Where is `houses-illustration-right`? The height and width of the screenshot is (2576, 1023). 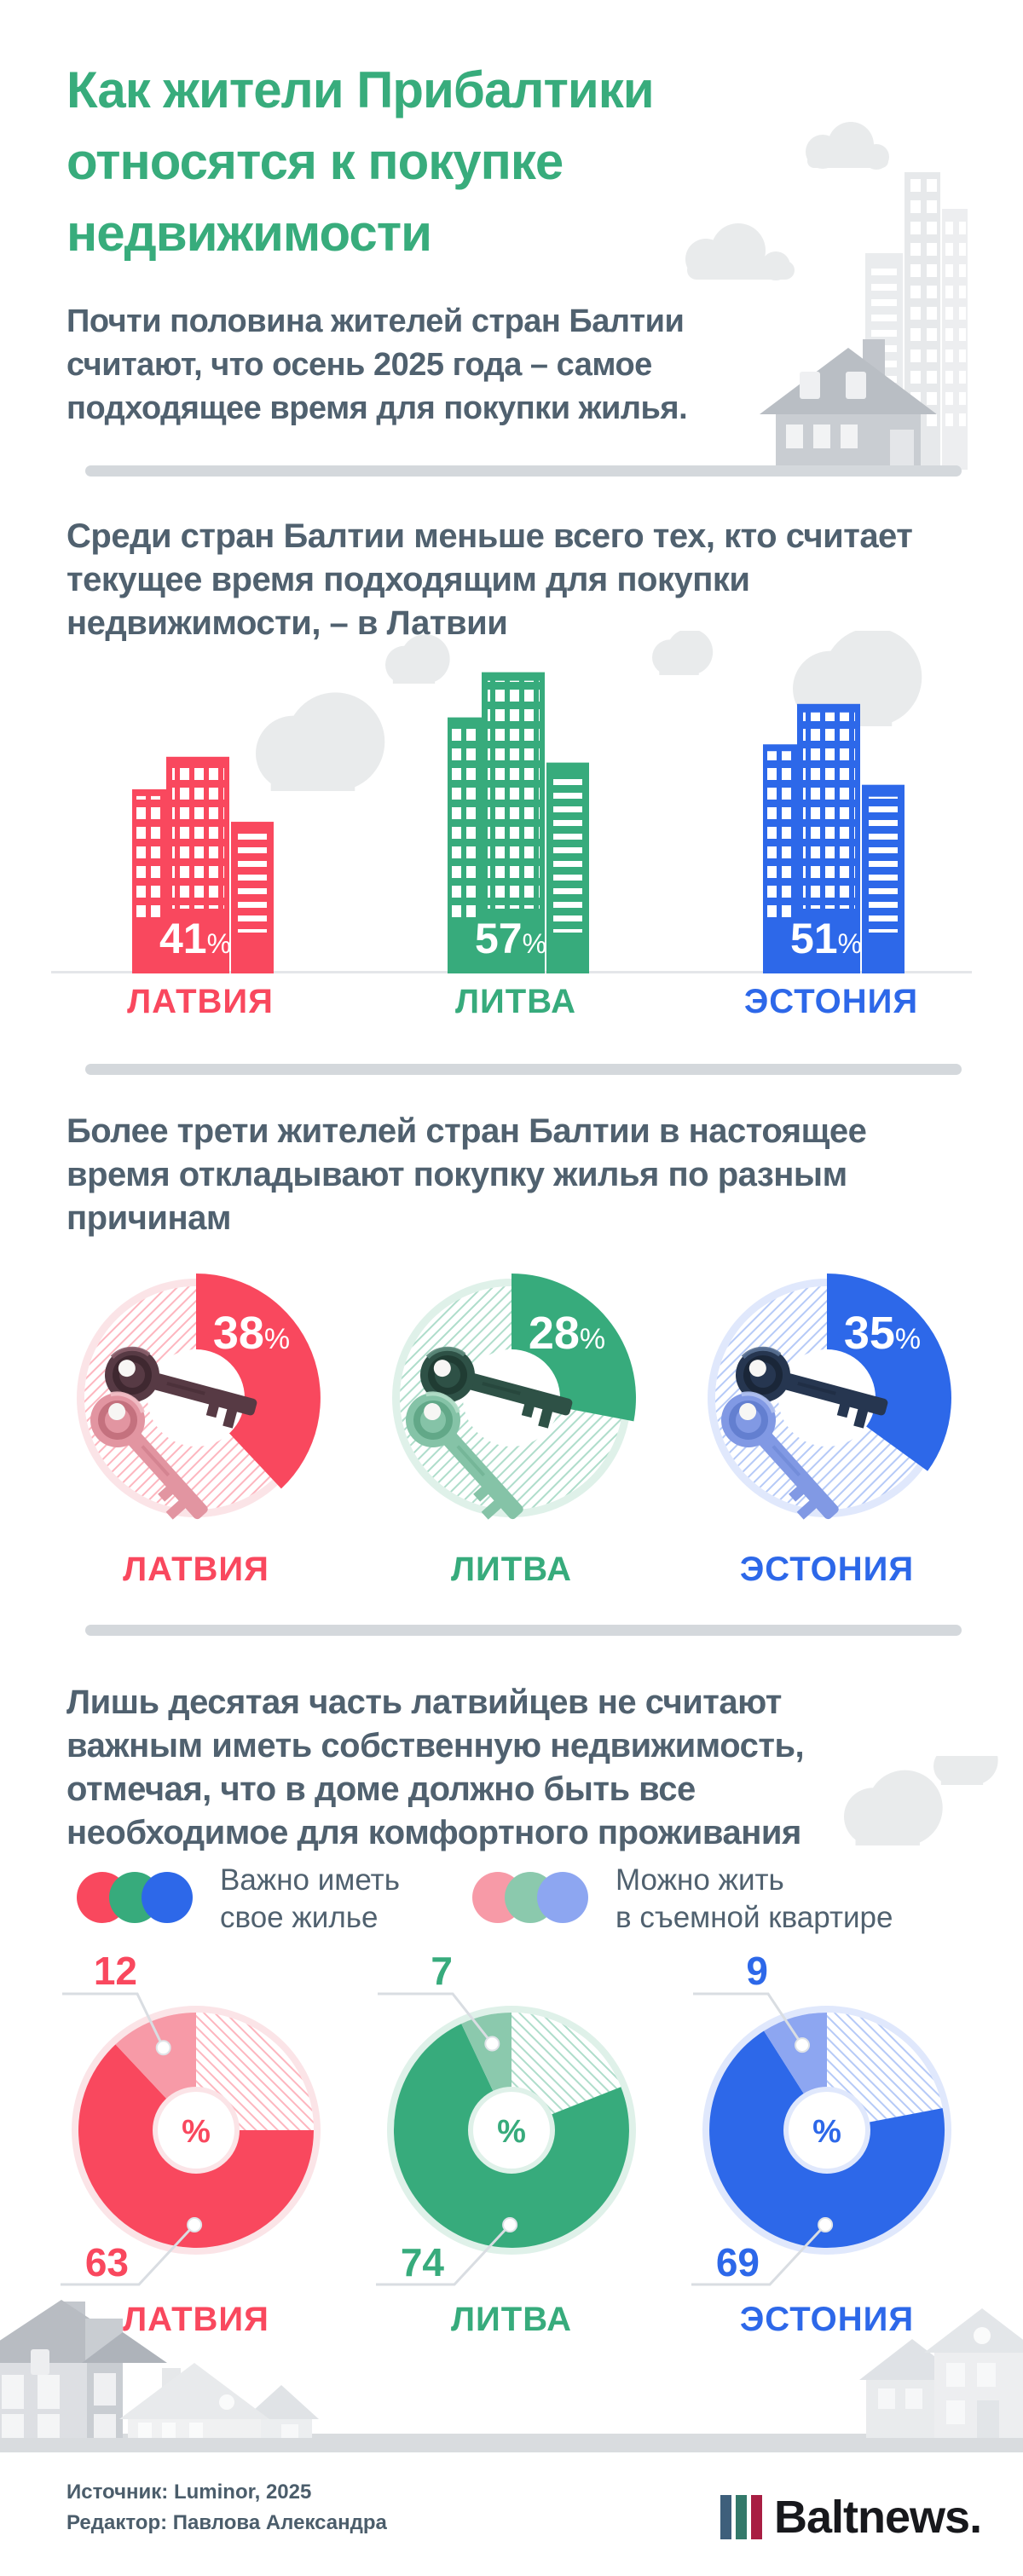 houses-illustration-right is located at coordinates (941, 2373).